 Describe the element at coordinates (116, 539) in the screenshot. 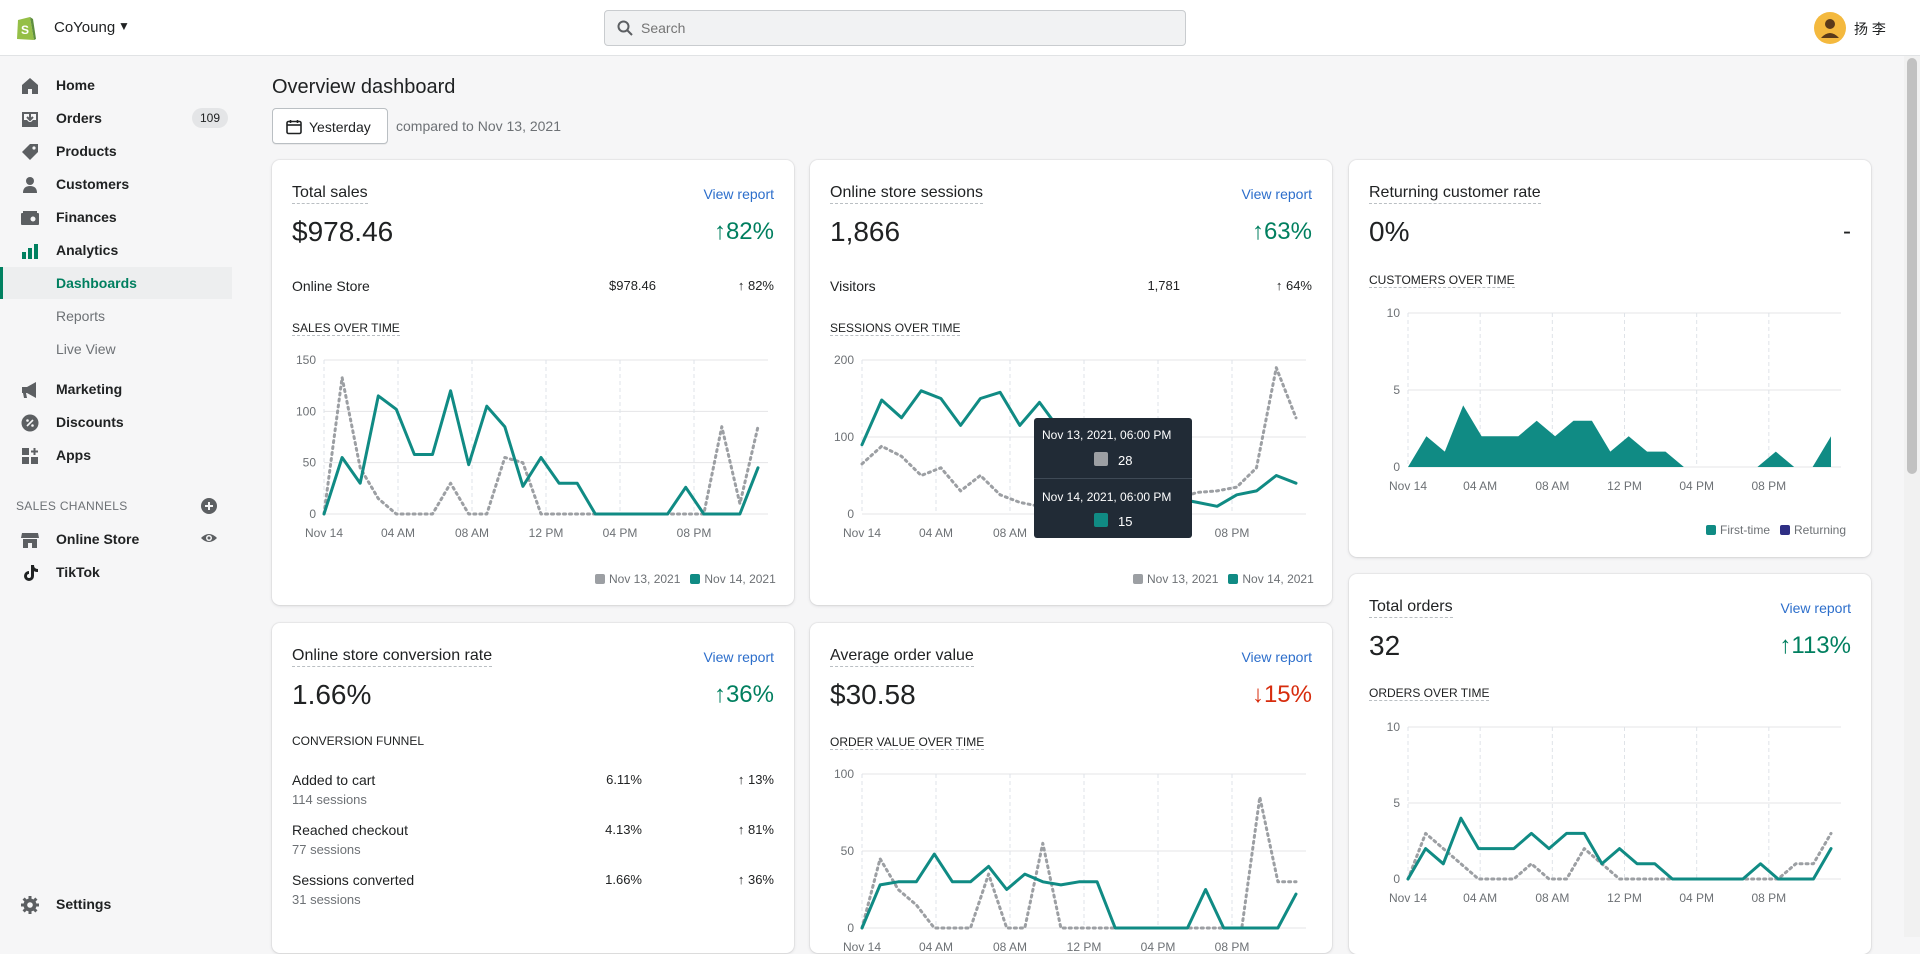

I see `sidebar-item-online-store: Online Store` at that location.